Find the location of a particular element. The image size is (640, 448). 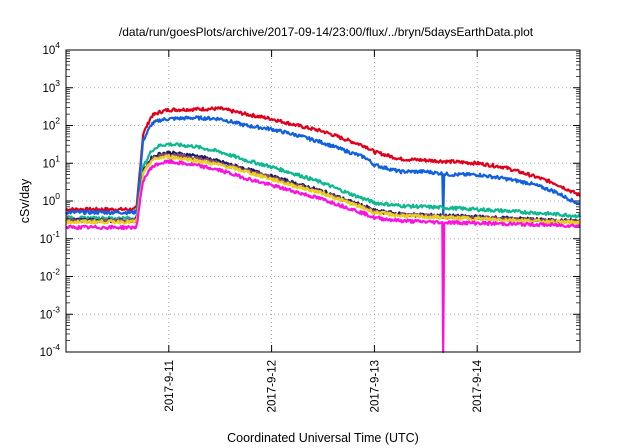

x-tick-labels: 2017-9-11 2017-9-12 2017-9-13 2017-9-14 is located at coordinates (324, 385).